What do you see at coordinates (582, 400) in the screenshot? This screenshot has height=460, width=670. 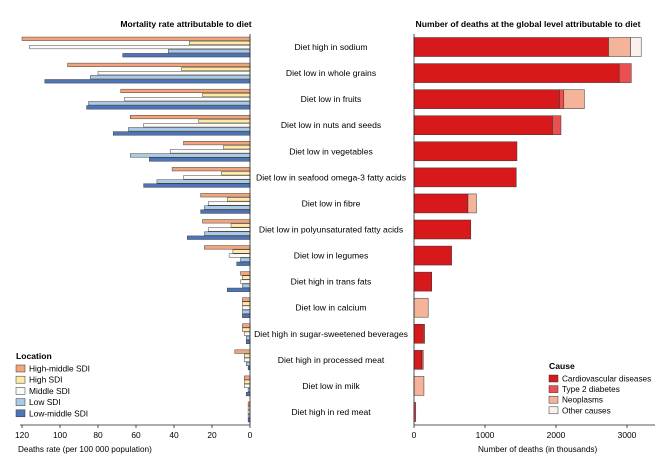 I see `legend-label-neoplasms: Neoplasms` at bounding box center [582, 400].